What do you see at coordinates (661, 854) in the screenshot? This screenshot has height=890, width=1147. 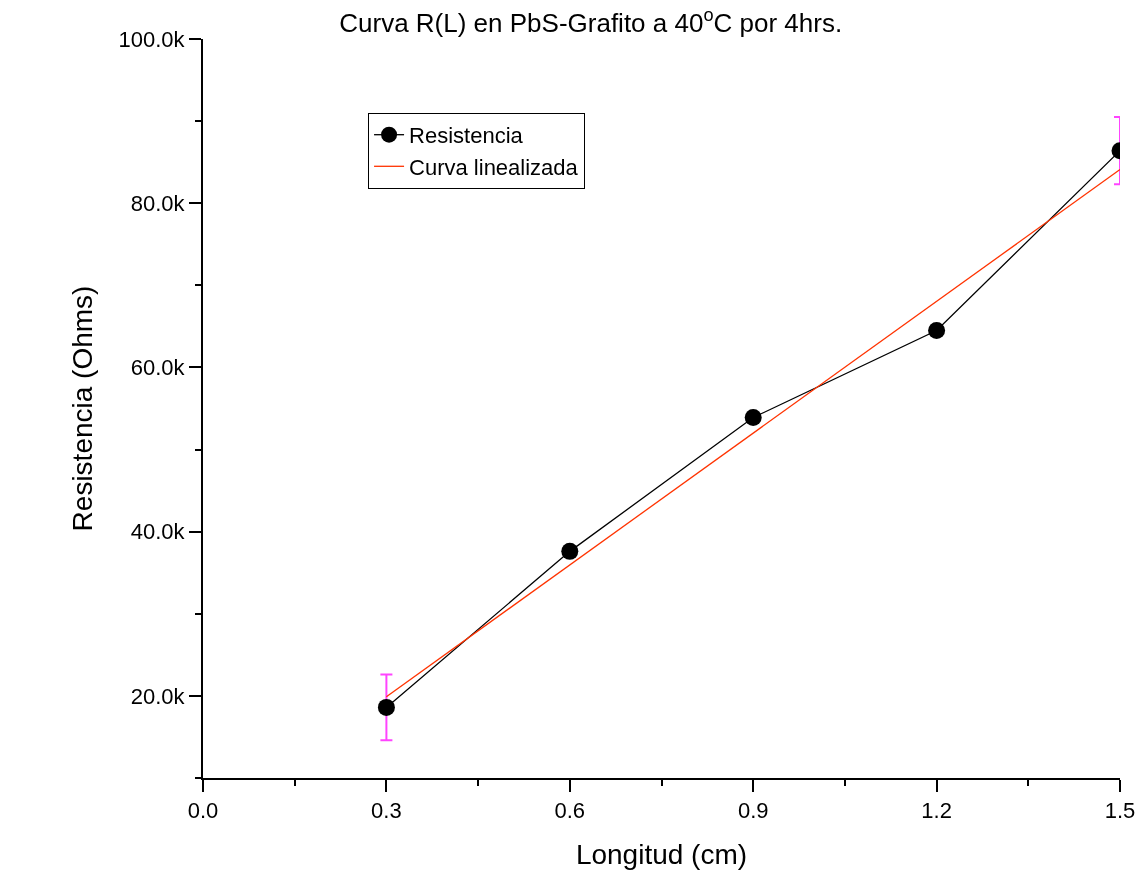 I see `x-axis-title: Longitud (cm)` at bounding box center [661, 854].